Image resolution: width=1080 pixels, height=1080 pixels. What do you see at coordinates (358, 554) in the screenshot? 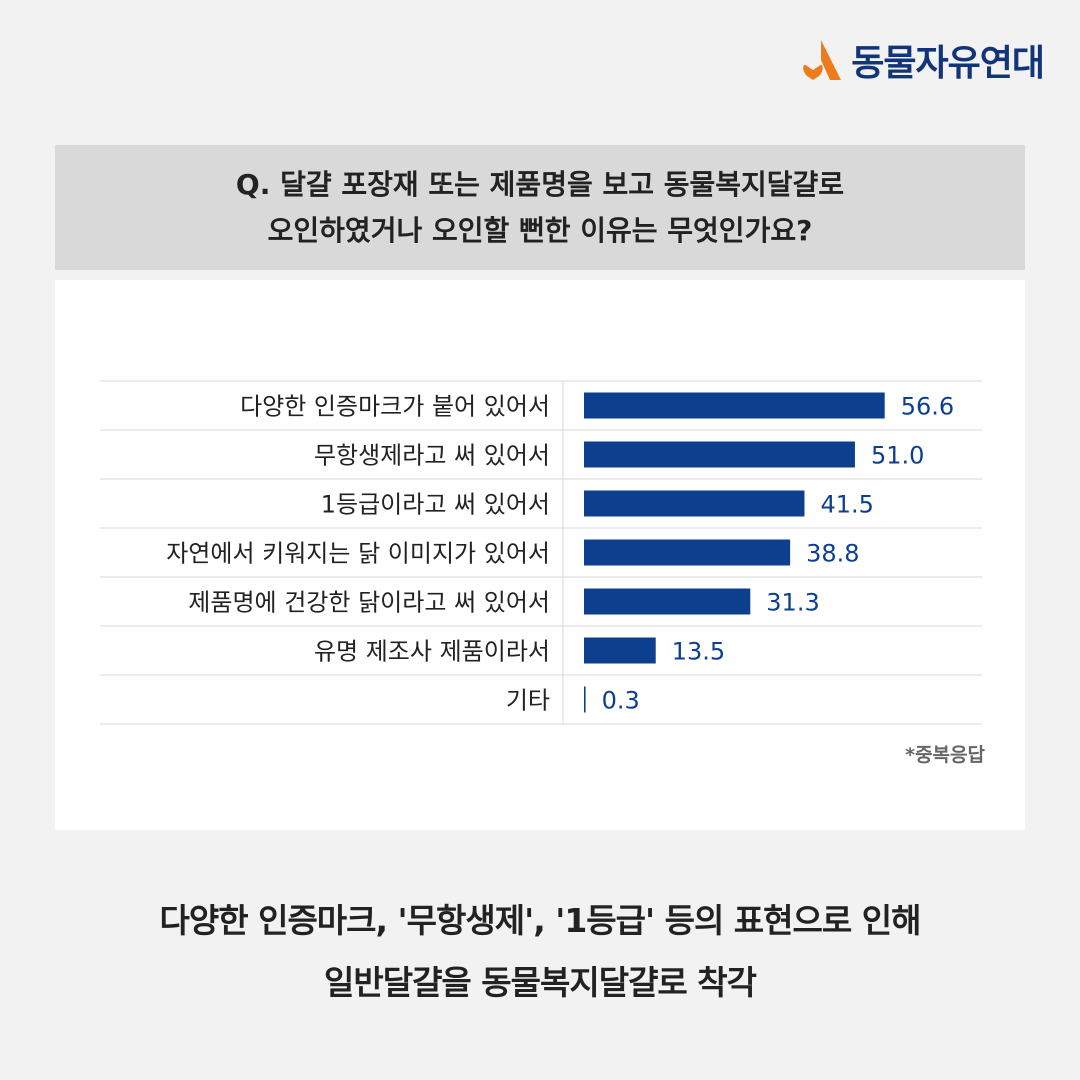
I see `category-label: 자연에서 키워지는 닭 이미지가 있어서` at bounding box center [358, 554].